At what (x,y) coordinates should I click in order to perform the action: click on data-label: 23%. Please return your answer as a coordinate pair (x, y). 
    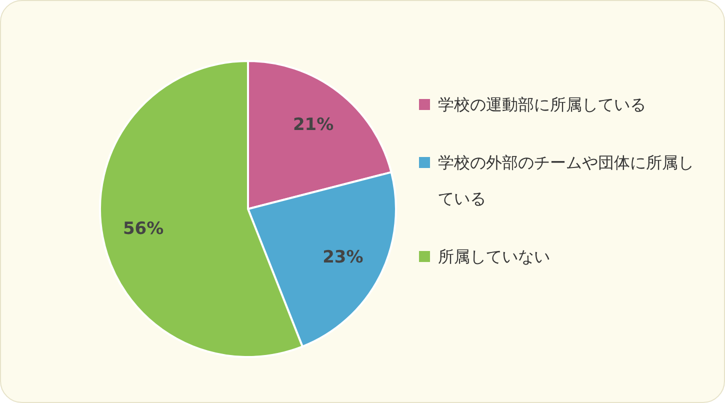
    Looking at the image, I should click on (343, 257).